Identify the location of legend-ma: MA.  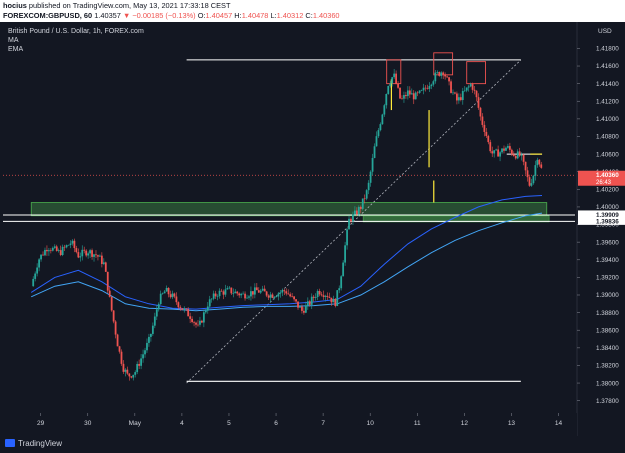
(13, 40).